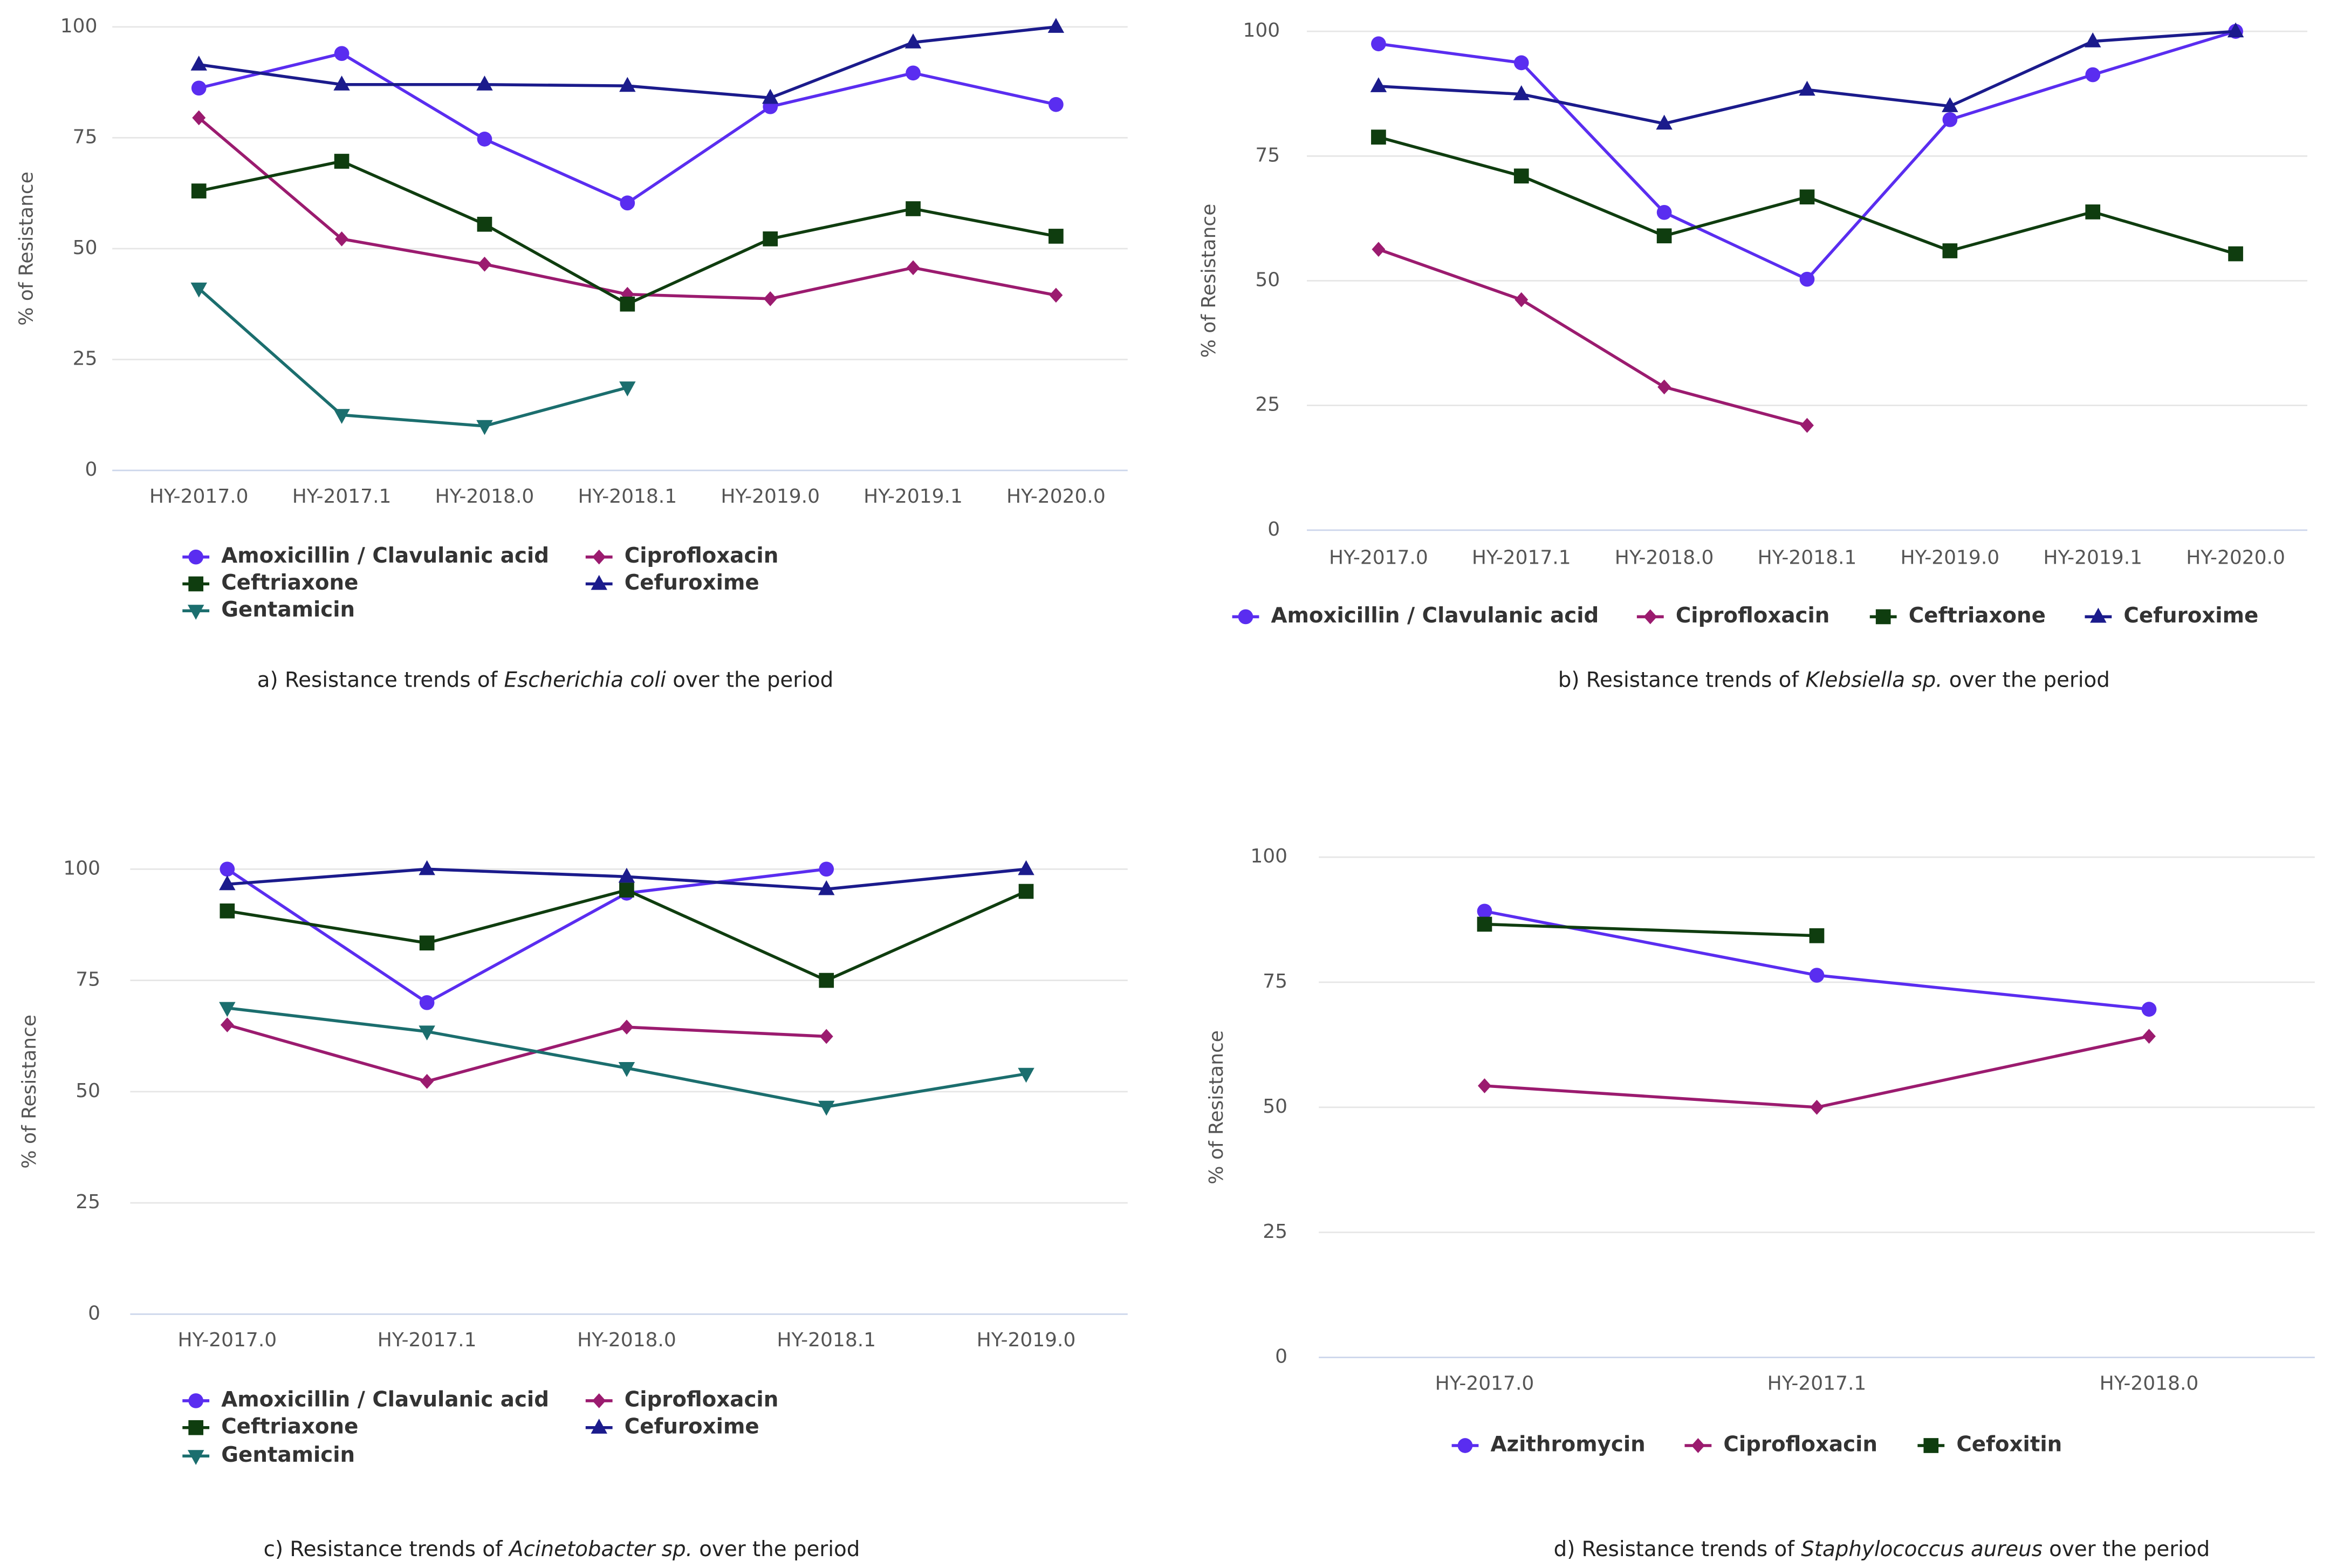 The image size is (2330, 1568). I want to click on legend-item: Gentamicin, so click(268, 1455).